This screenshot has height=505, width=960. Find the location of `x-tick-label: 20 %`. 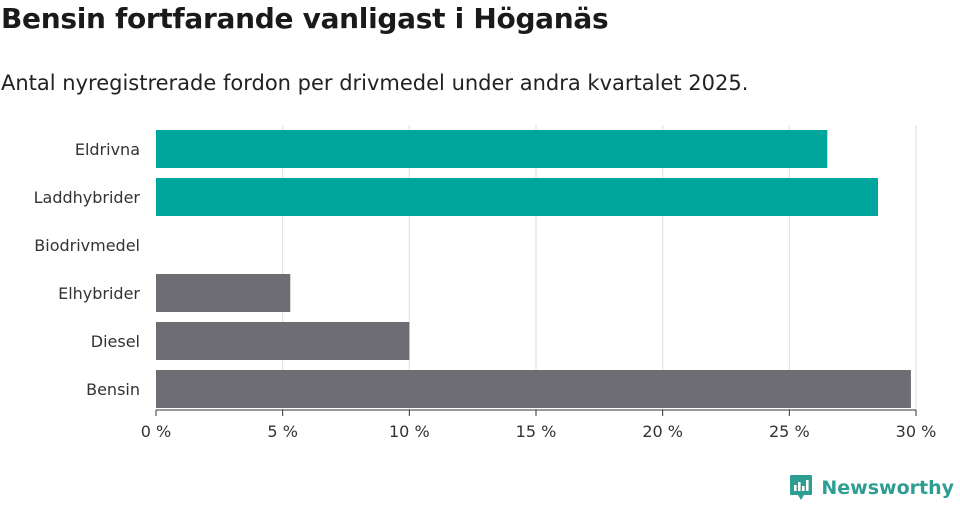

x-tick-label: 20 % is located at coordinates (662, 431).